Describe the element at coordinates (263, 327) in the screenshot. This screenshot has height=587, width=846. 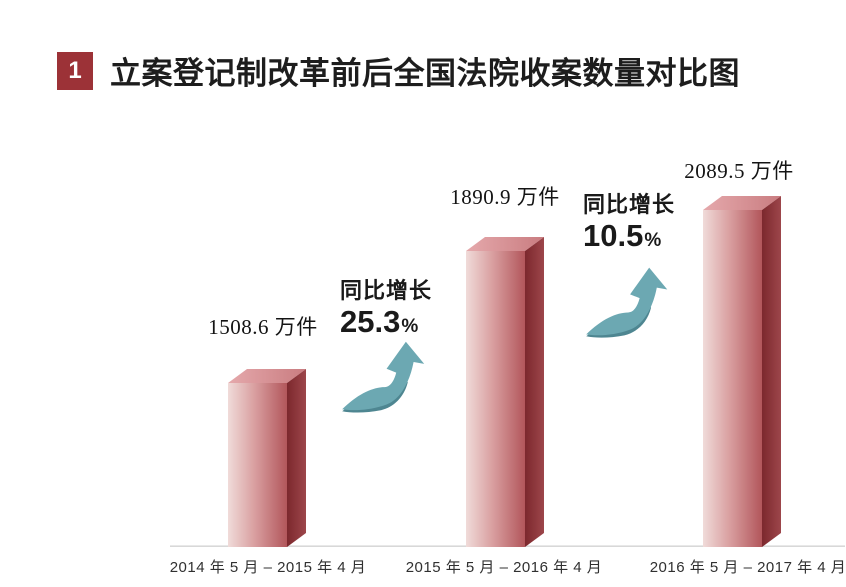
I see `bar-value-label: 1508.6 万件` at that location.